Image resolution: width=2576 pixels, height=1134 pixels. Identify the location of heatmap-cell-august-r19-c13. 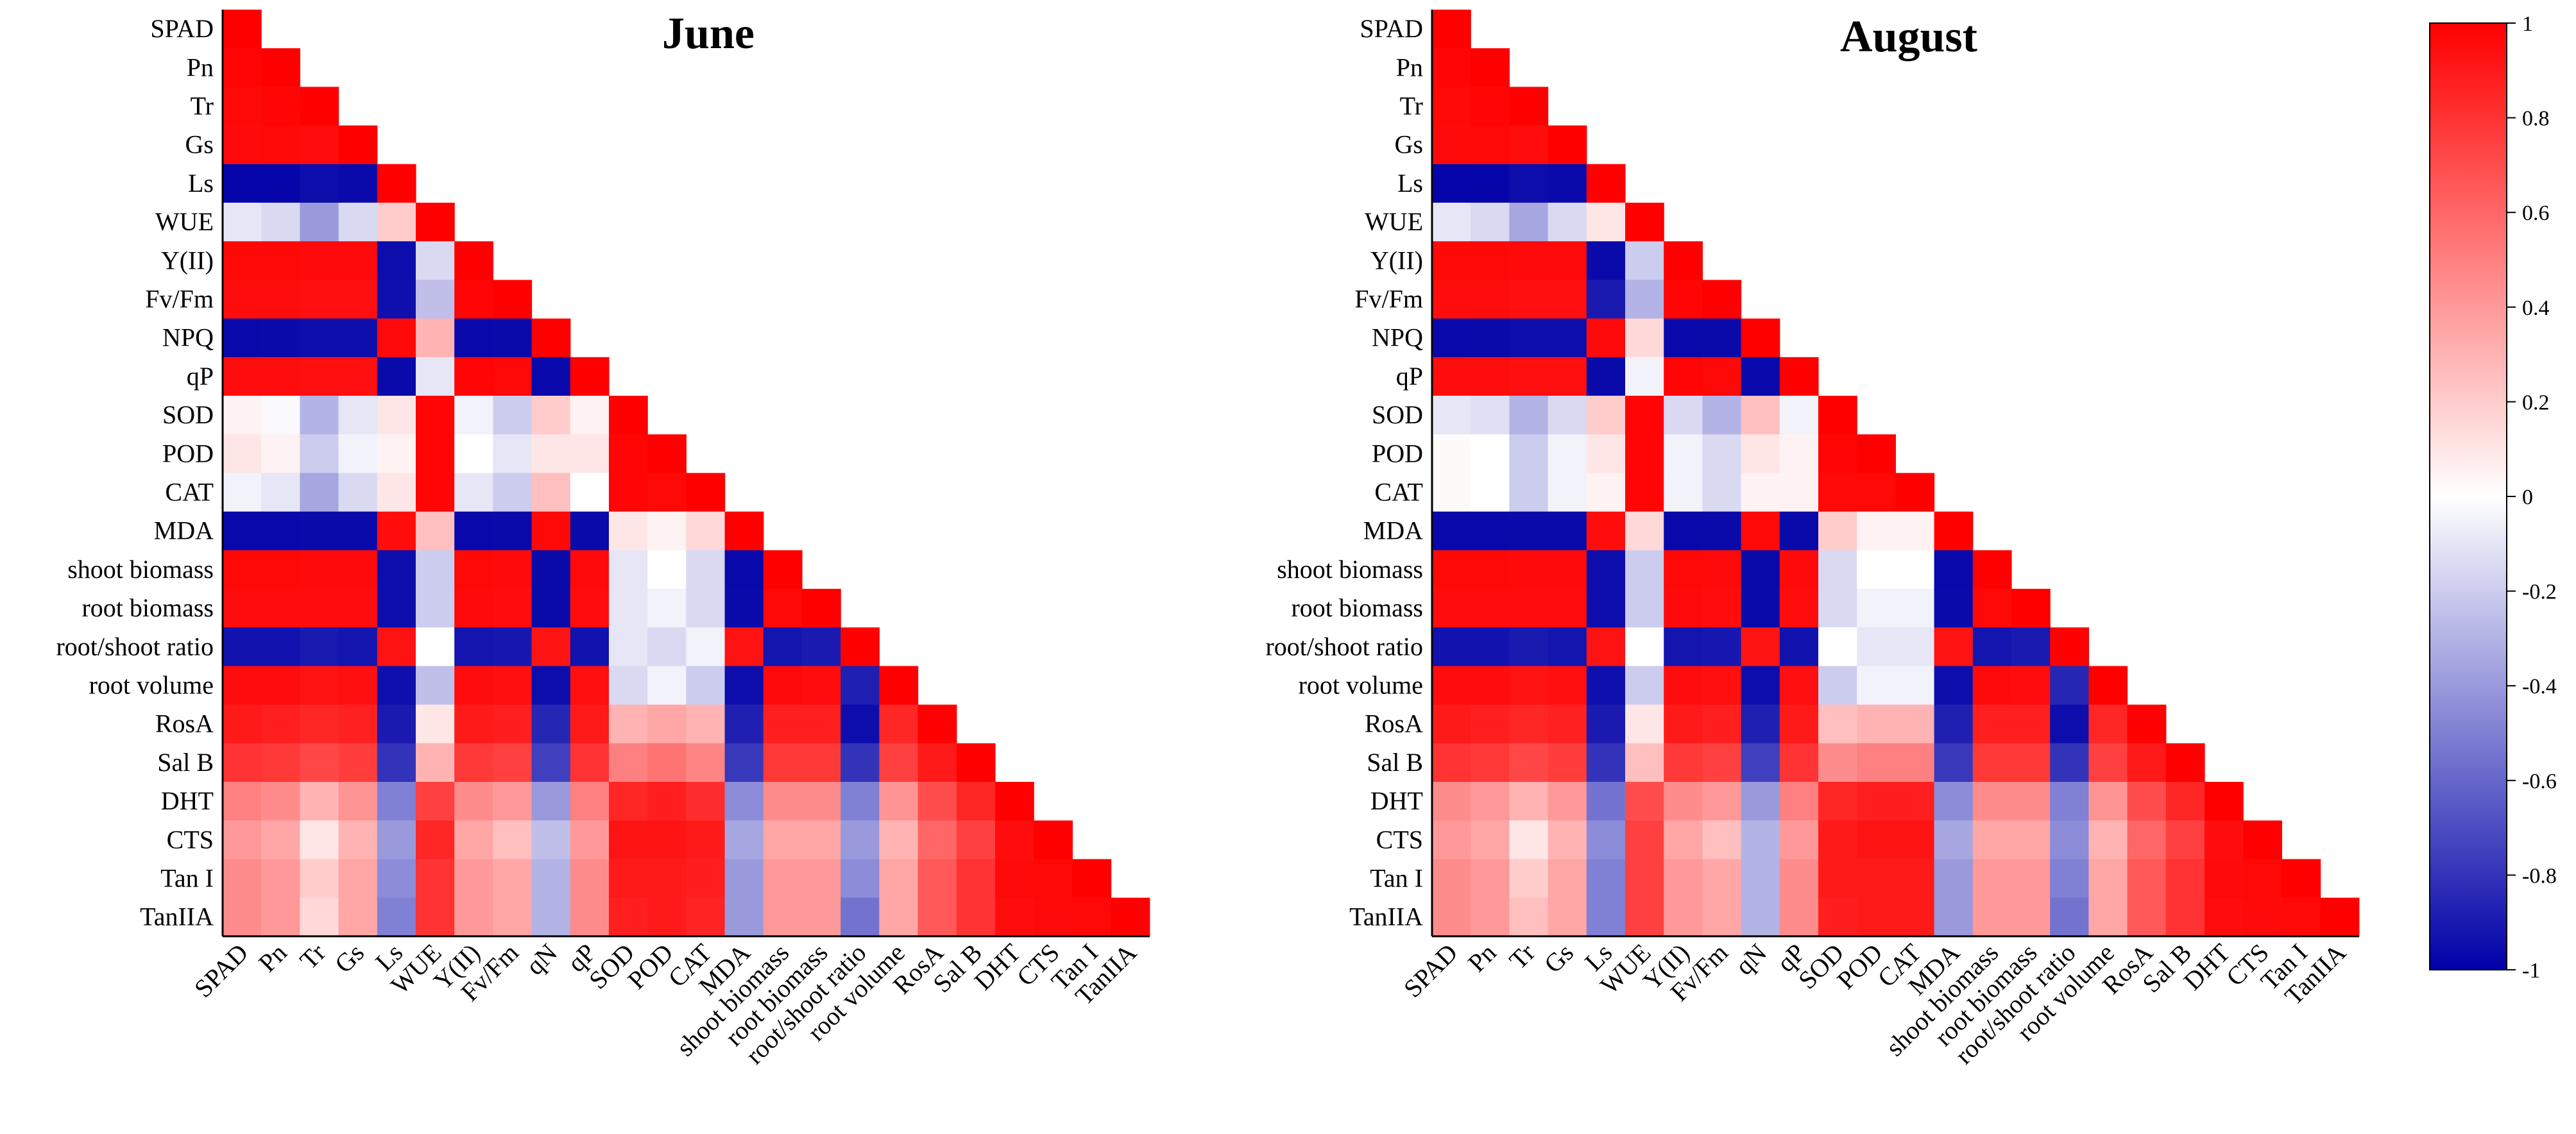
(1954, 763).